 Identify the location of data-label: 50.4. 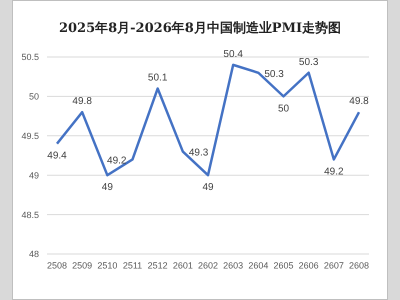
(233, 54).